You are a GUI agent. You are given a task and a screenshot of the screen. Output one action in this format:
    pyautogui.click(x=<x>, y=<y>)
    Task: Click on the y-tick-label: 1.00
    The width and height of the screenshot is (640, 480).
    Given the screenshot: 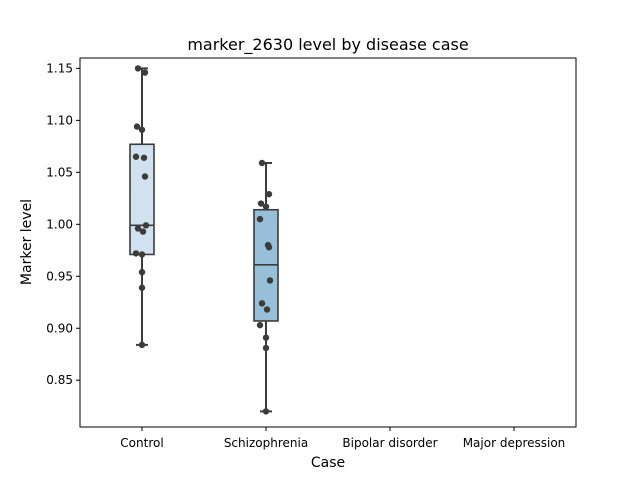 What is the action you would take?
    pyautogui.click(x=59, y=224)
    